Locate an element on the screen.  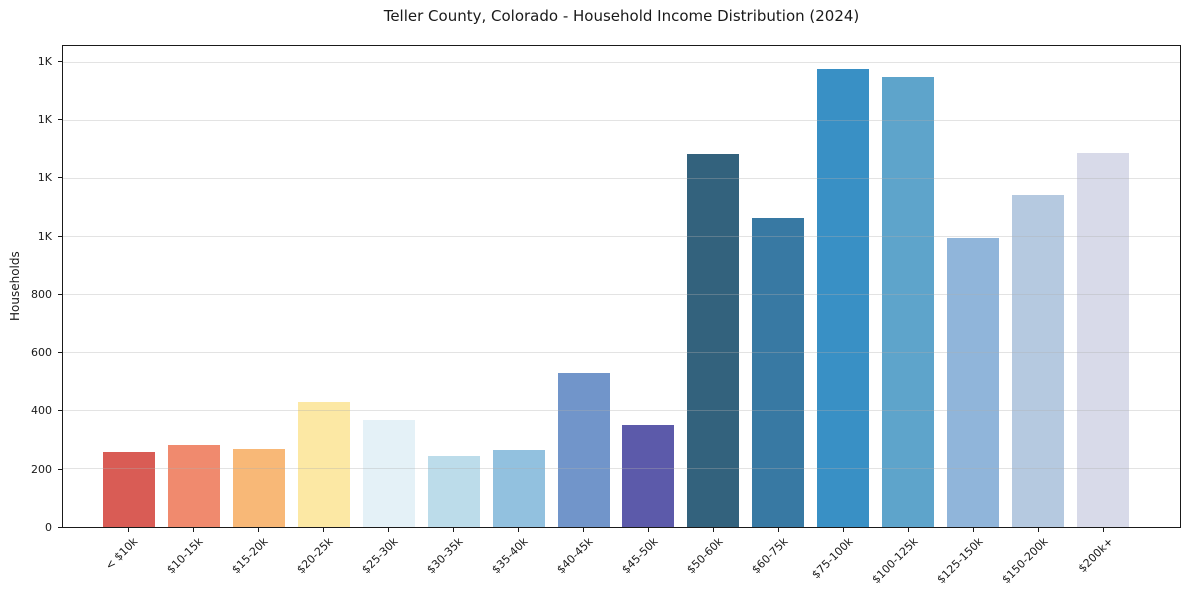
x-tick-label: < $10k is located at coordinates (122, 554).